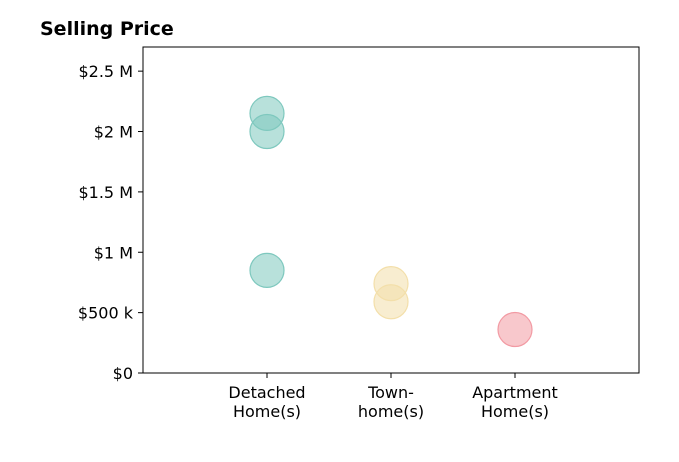  Describe the element at coordinates (106, 313) in the screenshot. I see `y-tick-label: $500 k` at that location.